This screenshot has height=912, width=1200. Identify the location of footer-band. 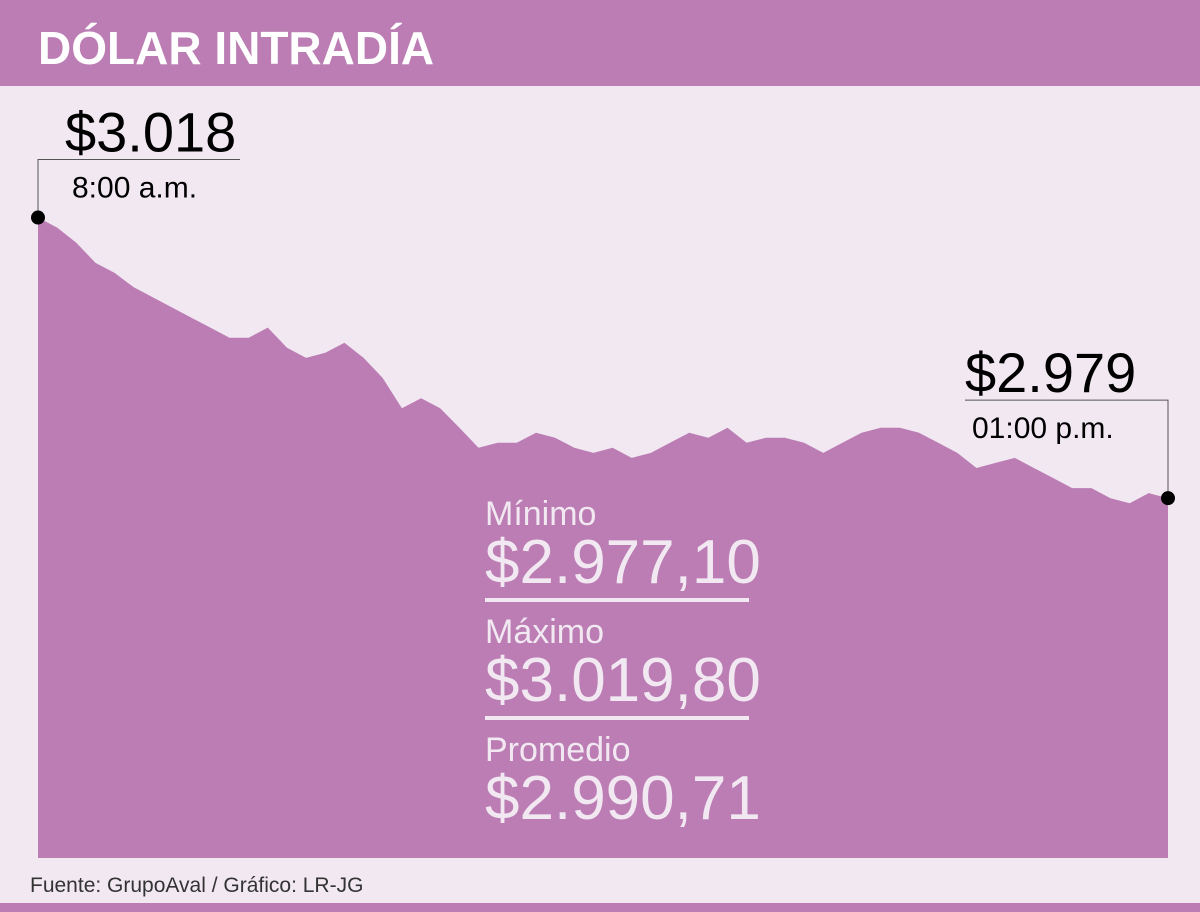
(600, 907).